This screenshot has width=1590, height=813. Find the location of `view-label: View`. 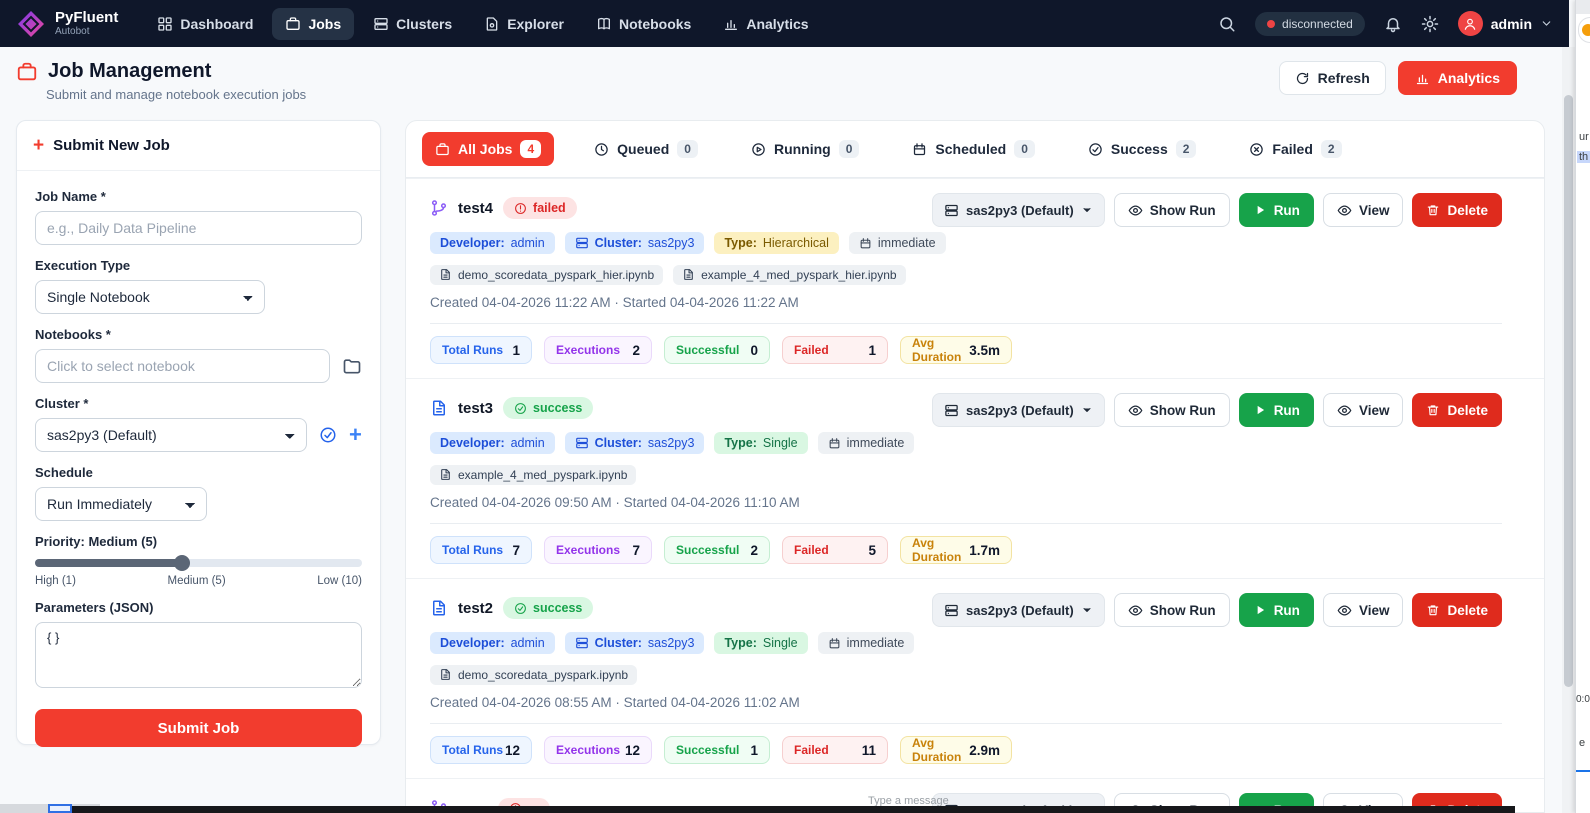

view-label: View is located at coordinates (1374, 410).